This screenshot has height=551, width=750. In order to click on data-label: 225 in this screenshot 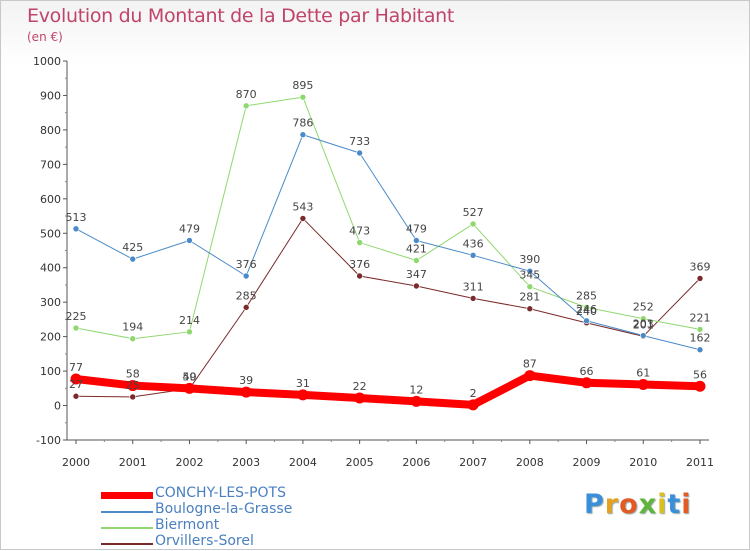, I will do `click(76, 316)`.